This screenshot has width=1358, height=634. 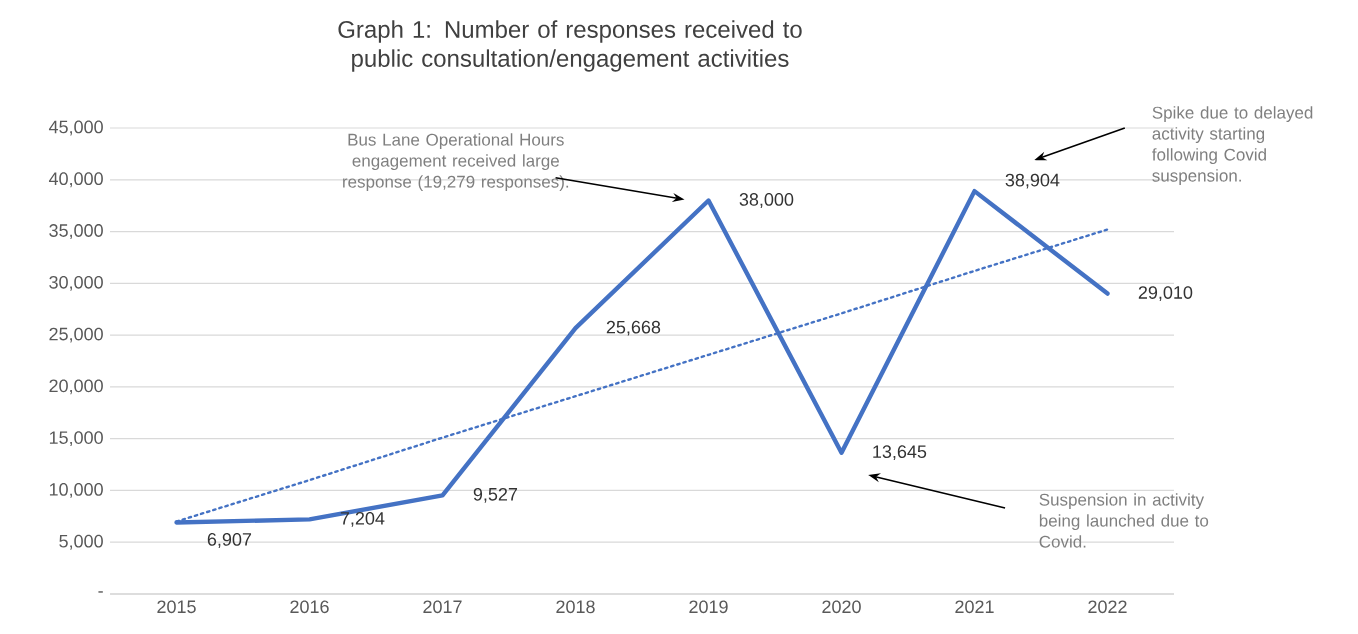 What do you see at coordinates (633, 328) in the screenshot?
I see `data-label: 25,668` at bounding box center [633, 328].